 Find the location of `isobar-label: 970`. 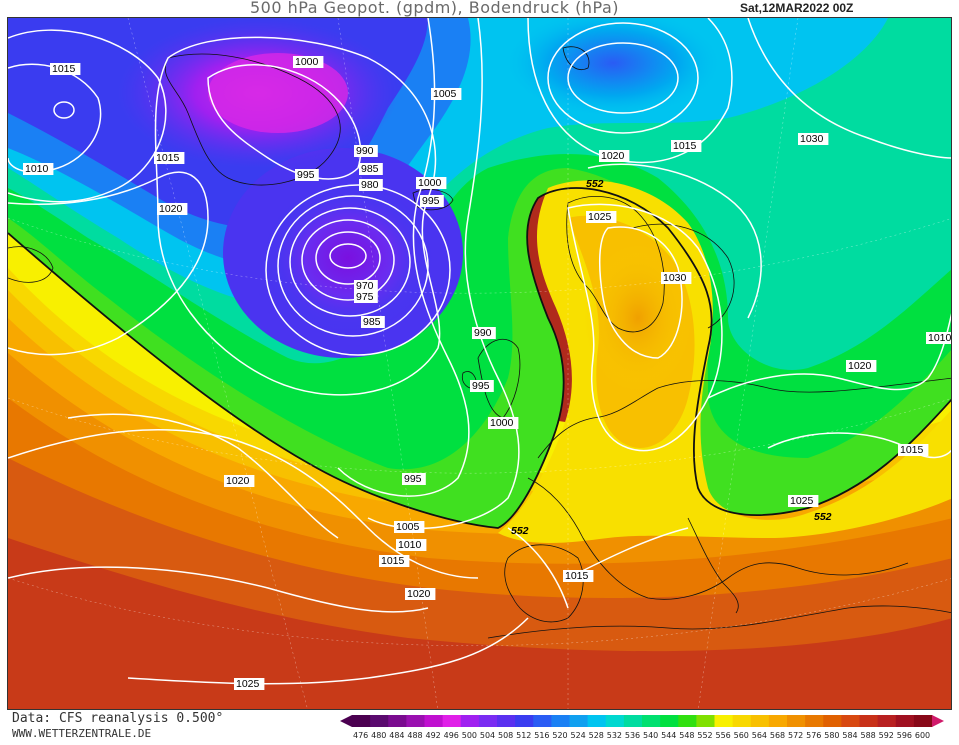

isobar-label: 970 is located at coordinates (366, 286).